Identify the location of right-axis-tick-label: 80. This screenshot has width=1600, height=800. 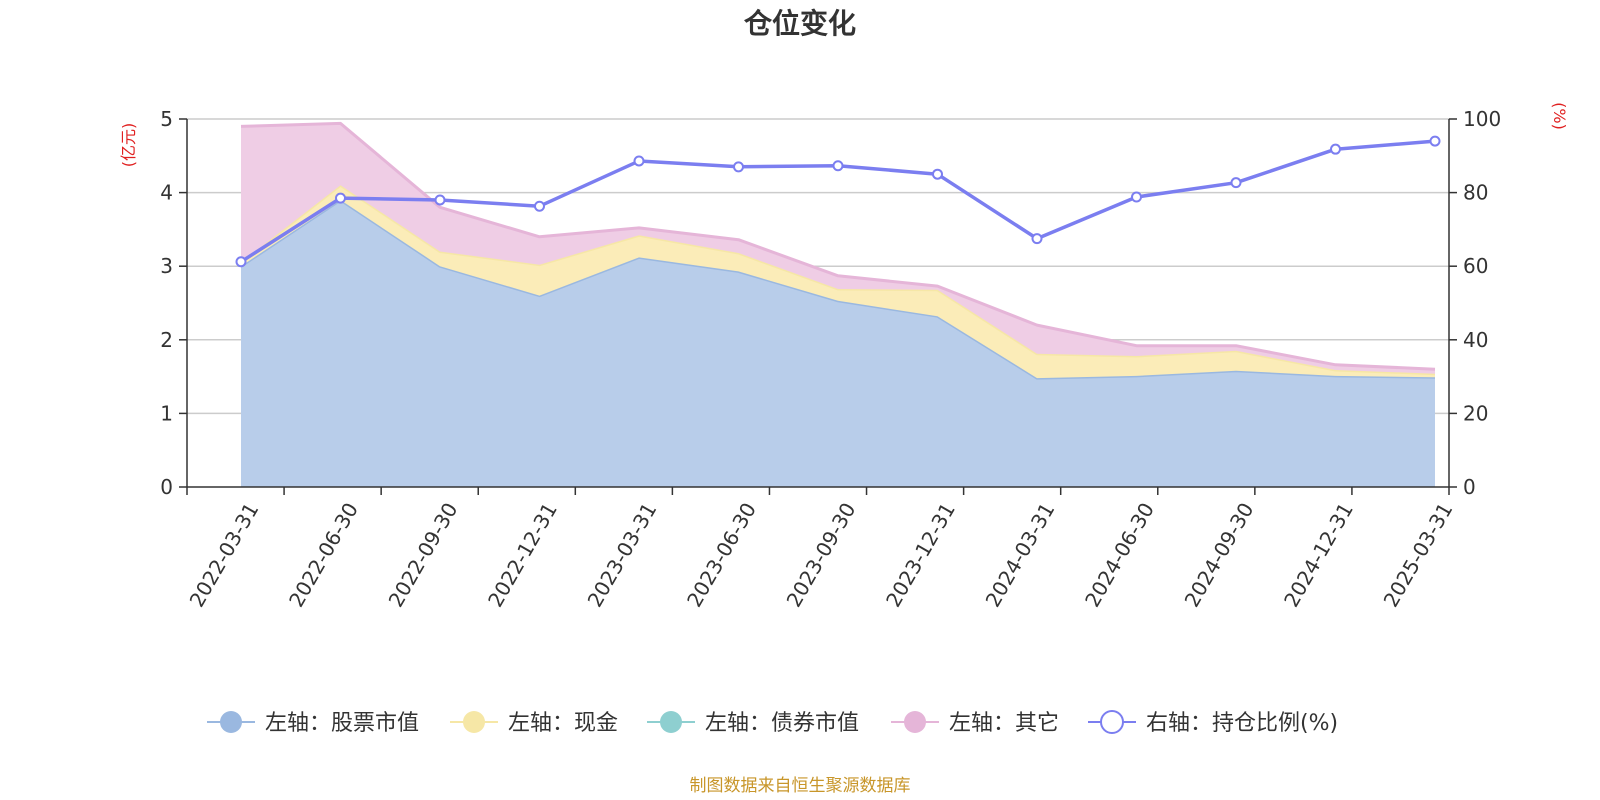
(1475, 193).